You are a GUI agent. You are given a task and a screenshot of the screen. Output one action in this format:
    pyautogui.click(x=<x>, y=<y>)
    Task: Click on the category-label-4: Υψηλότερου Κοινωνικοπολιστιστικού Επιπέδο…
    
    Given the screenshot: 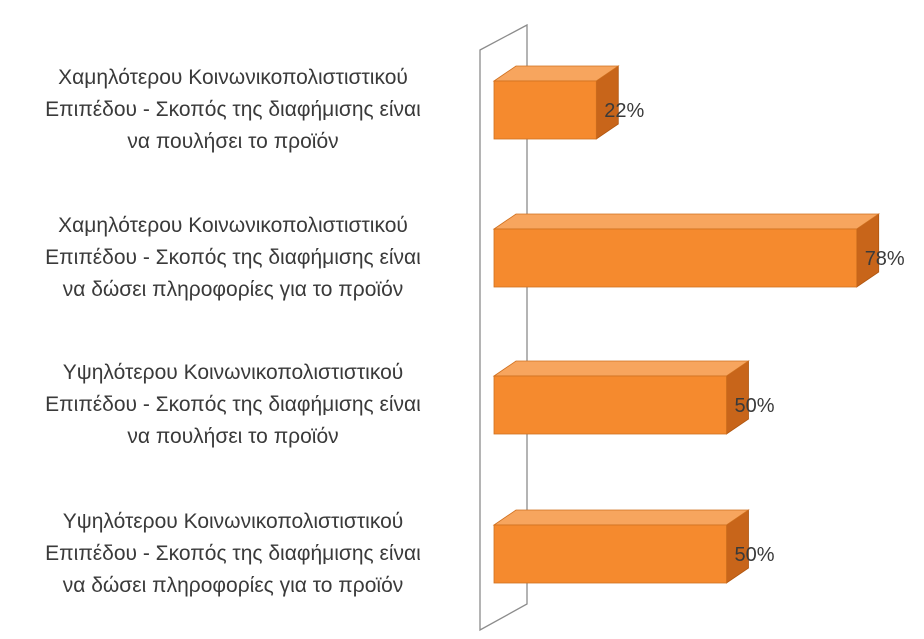 What is the action you would take?
    pyautogui.click(x=233, y=554)
    